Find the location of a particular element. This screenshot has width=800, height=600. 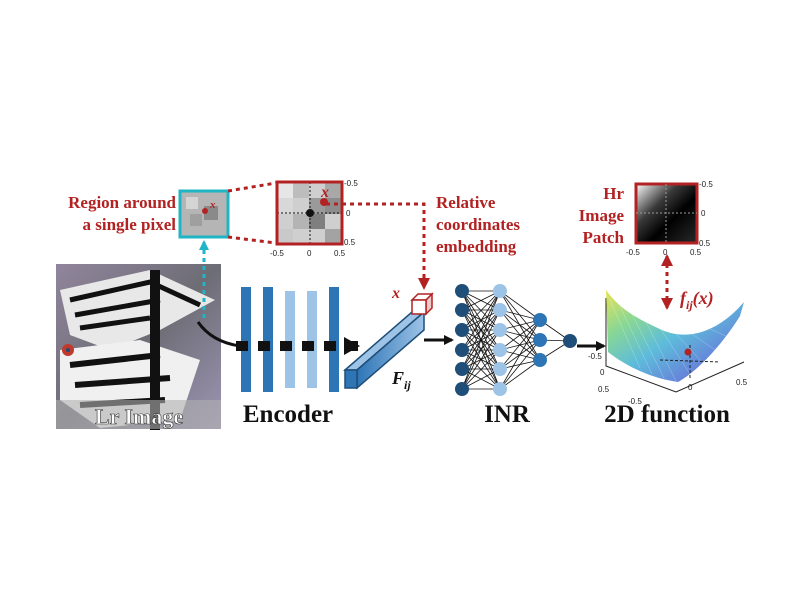

function-math-label: fij(x) is located at coordinates (697, 300).